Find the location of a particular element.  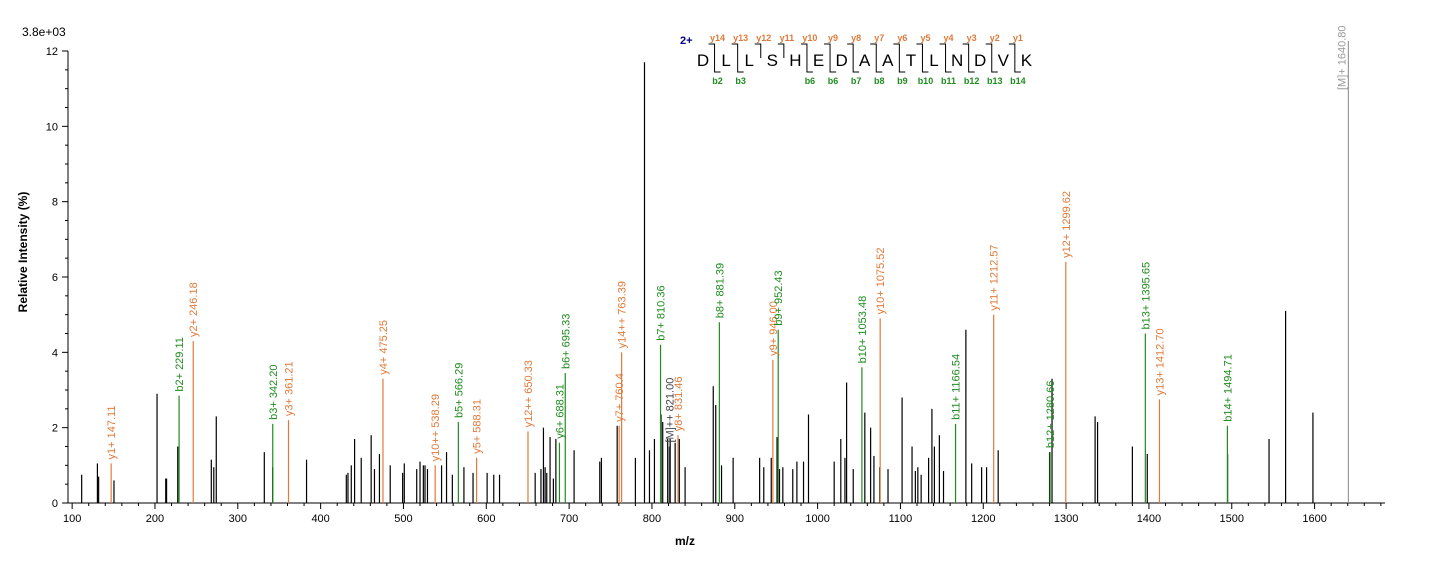

peak-label: y3+ 361.21 is located at coordinates (290, 388).